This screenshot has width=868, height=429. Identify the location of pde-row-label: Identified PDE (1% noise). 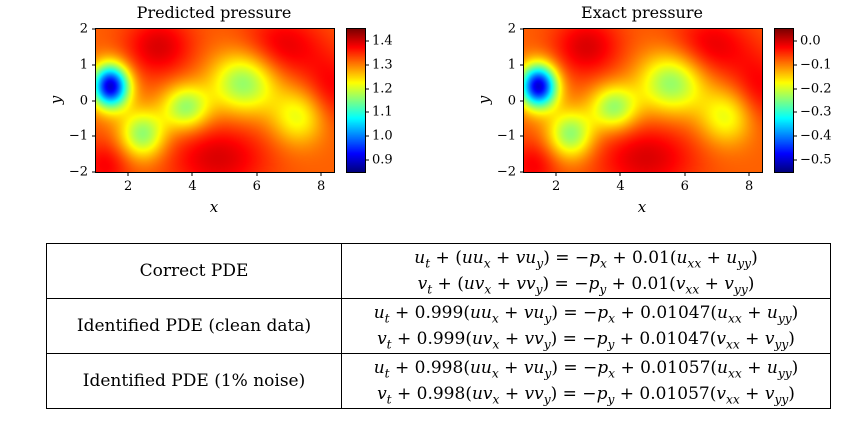
(194, 381).